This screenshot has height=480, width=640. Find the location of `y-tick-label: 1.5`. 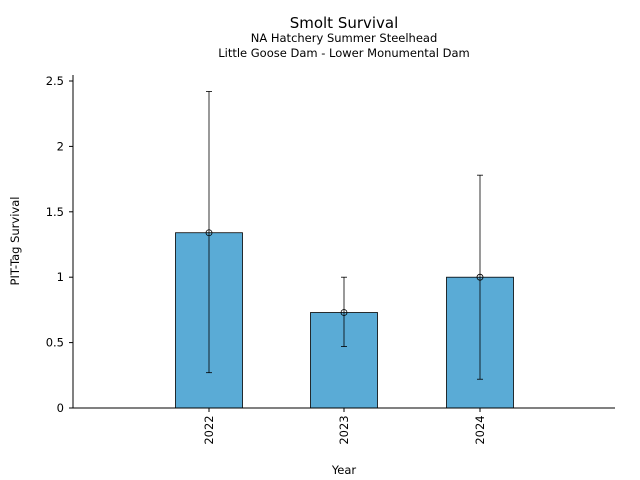

y-tick-label: 1.5 is located at coordinates (55, 212).